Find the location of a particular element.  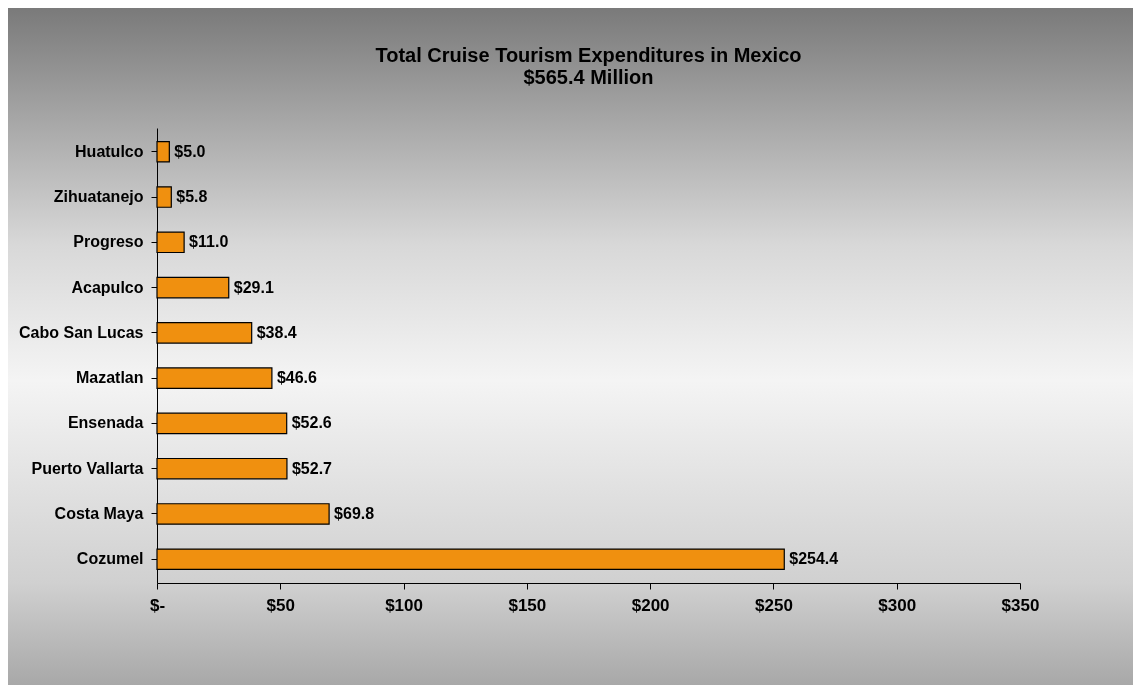

x-tick-label: $150 is located at coordinates (527, 605).